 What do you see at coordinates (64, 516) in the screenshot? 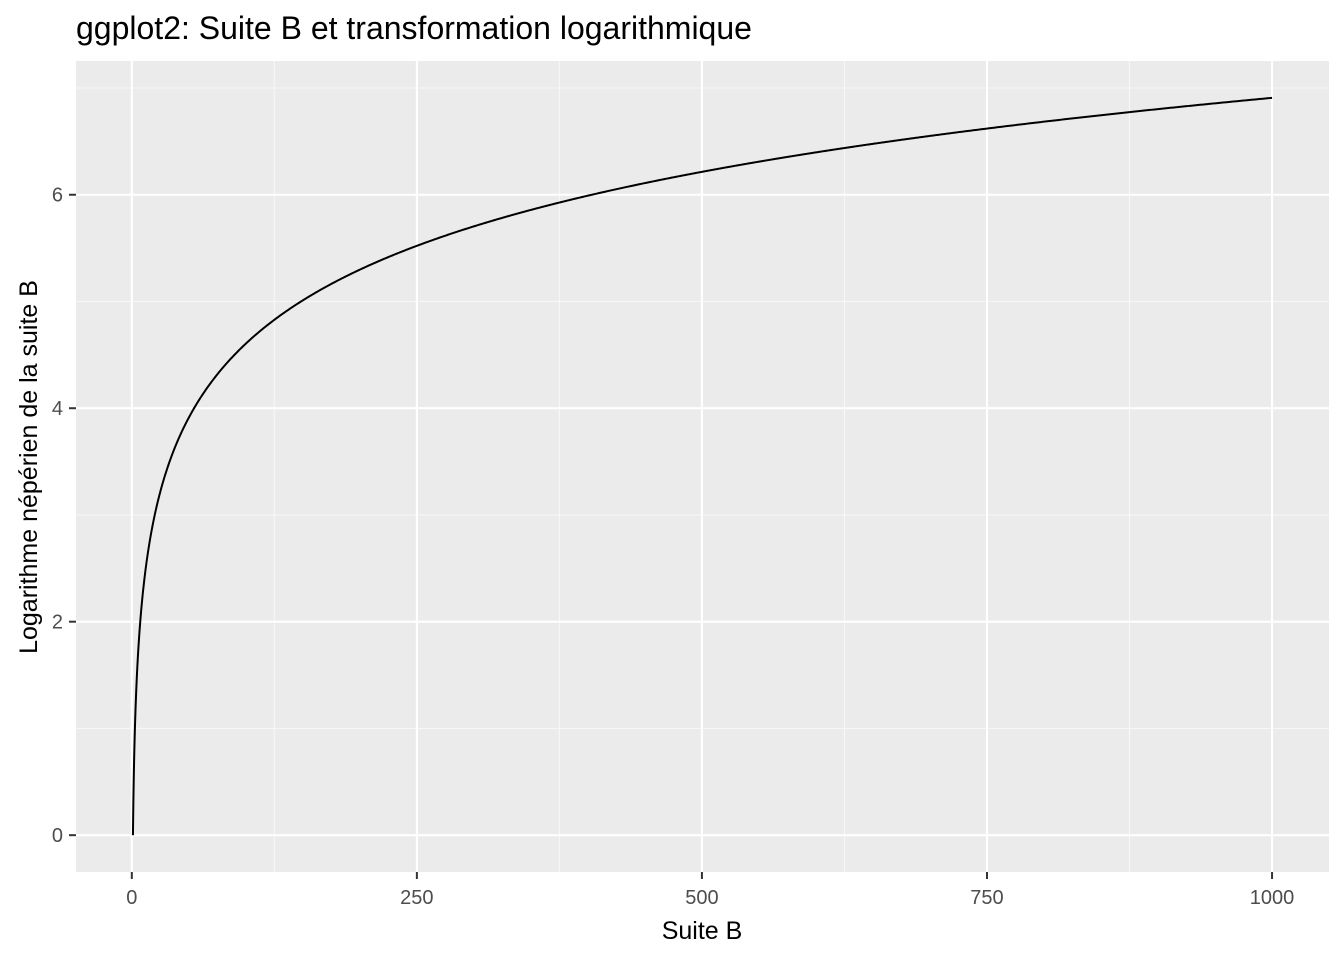
I see `y-axis-ticks: 0 2 4 6` at bounding box center [64, 516].